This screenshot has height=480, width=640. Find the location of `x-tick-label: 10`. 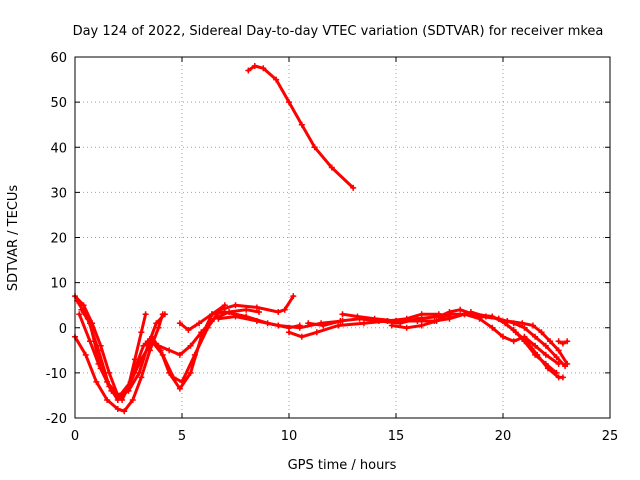

x-tick-label: 10 is located at coordinates (289, 436).